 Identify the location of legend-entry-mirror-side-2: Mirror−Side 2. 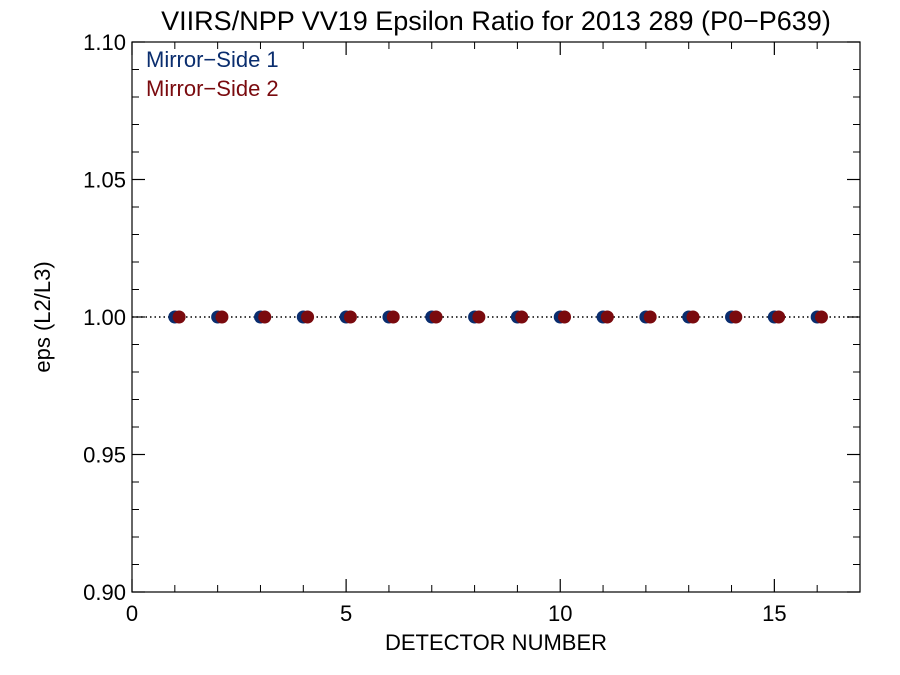
(212, 88).